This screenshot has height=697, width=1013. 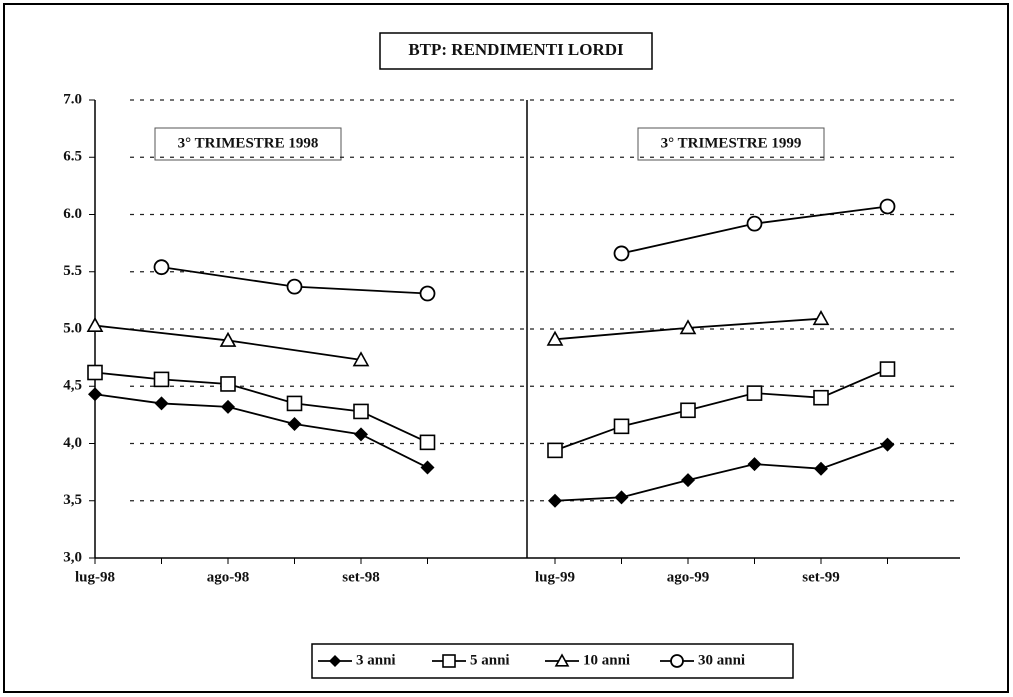 What do you see at coordinates (490, 660) in the screenshot?
I see `legend-label: 5 anni` at bounding box center [490, 660].